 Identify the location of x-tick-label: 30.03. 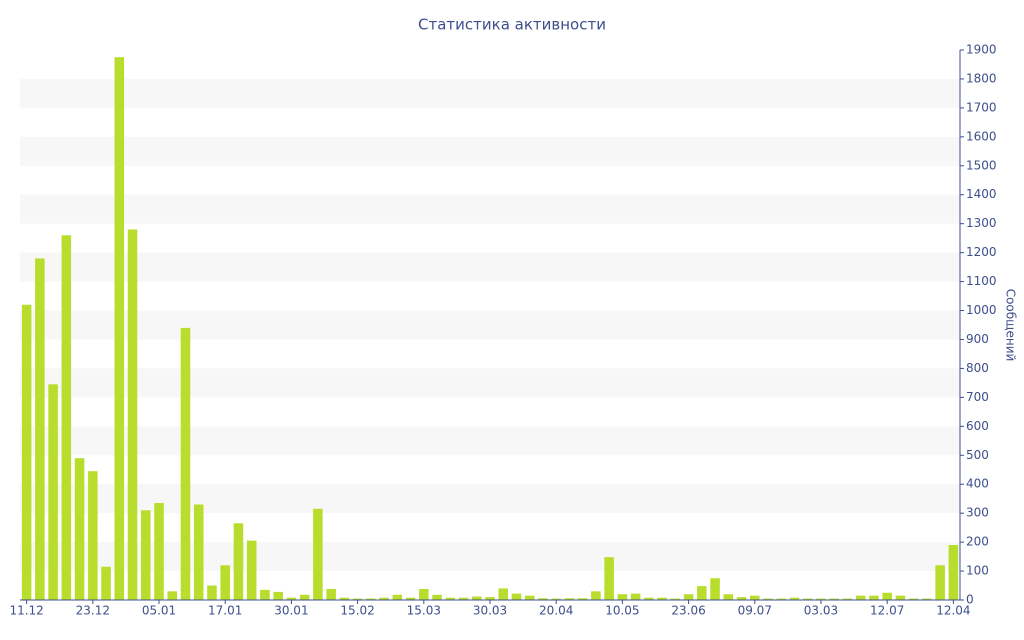
(490, 611).